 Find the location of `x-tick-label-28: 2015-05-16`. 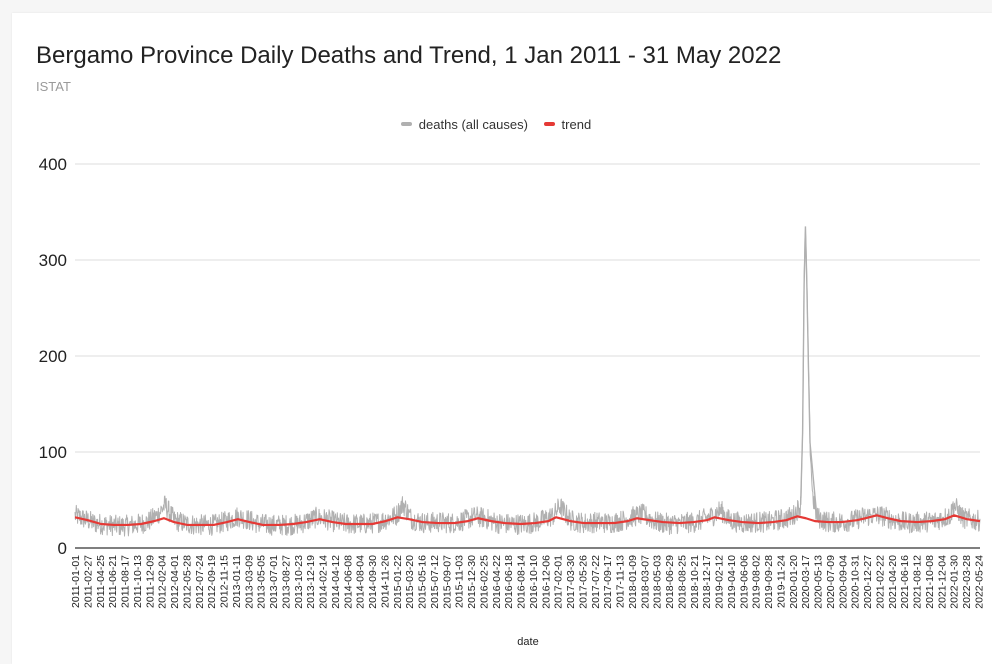

x-tick-label-28: 2015-05-16 is located at coordinates (423, 582).